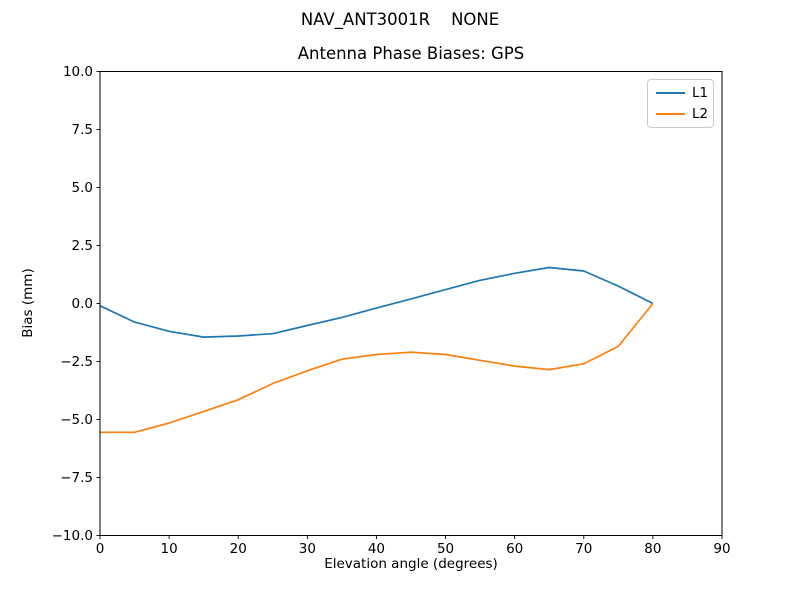  I want to click on legend-label-l1: L1, so click(700, 93).